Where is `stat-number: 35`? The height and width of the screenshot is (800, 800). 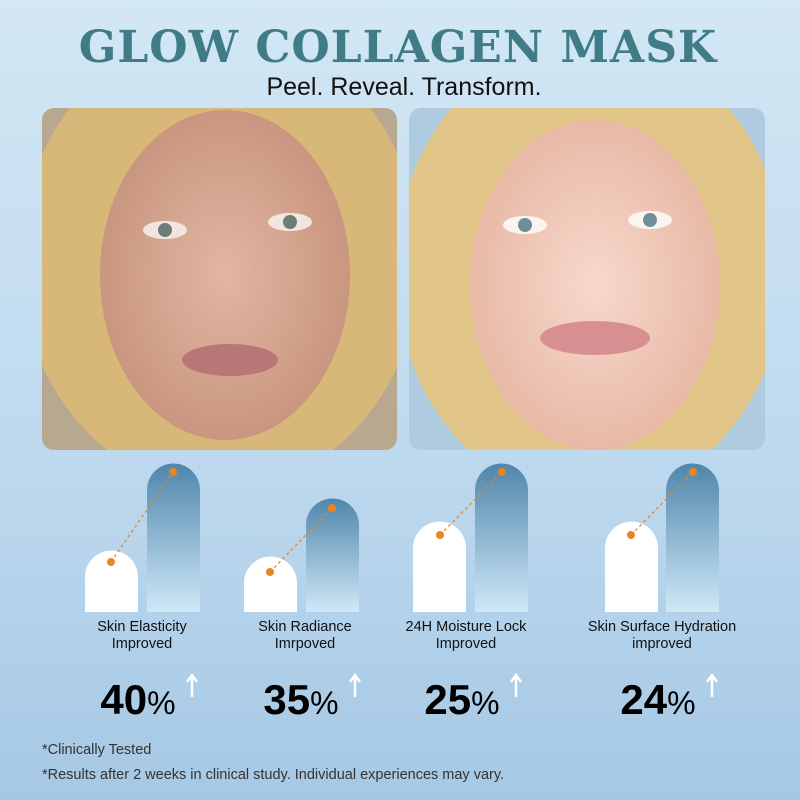
stat-number: 35 is located at coordinates (286, 699).